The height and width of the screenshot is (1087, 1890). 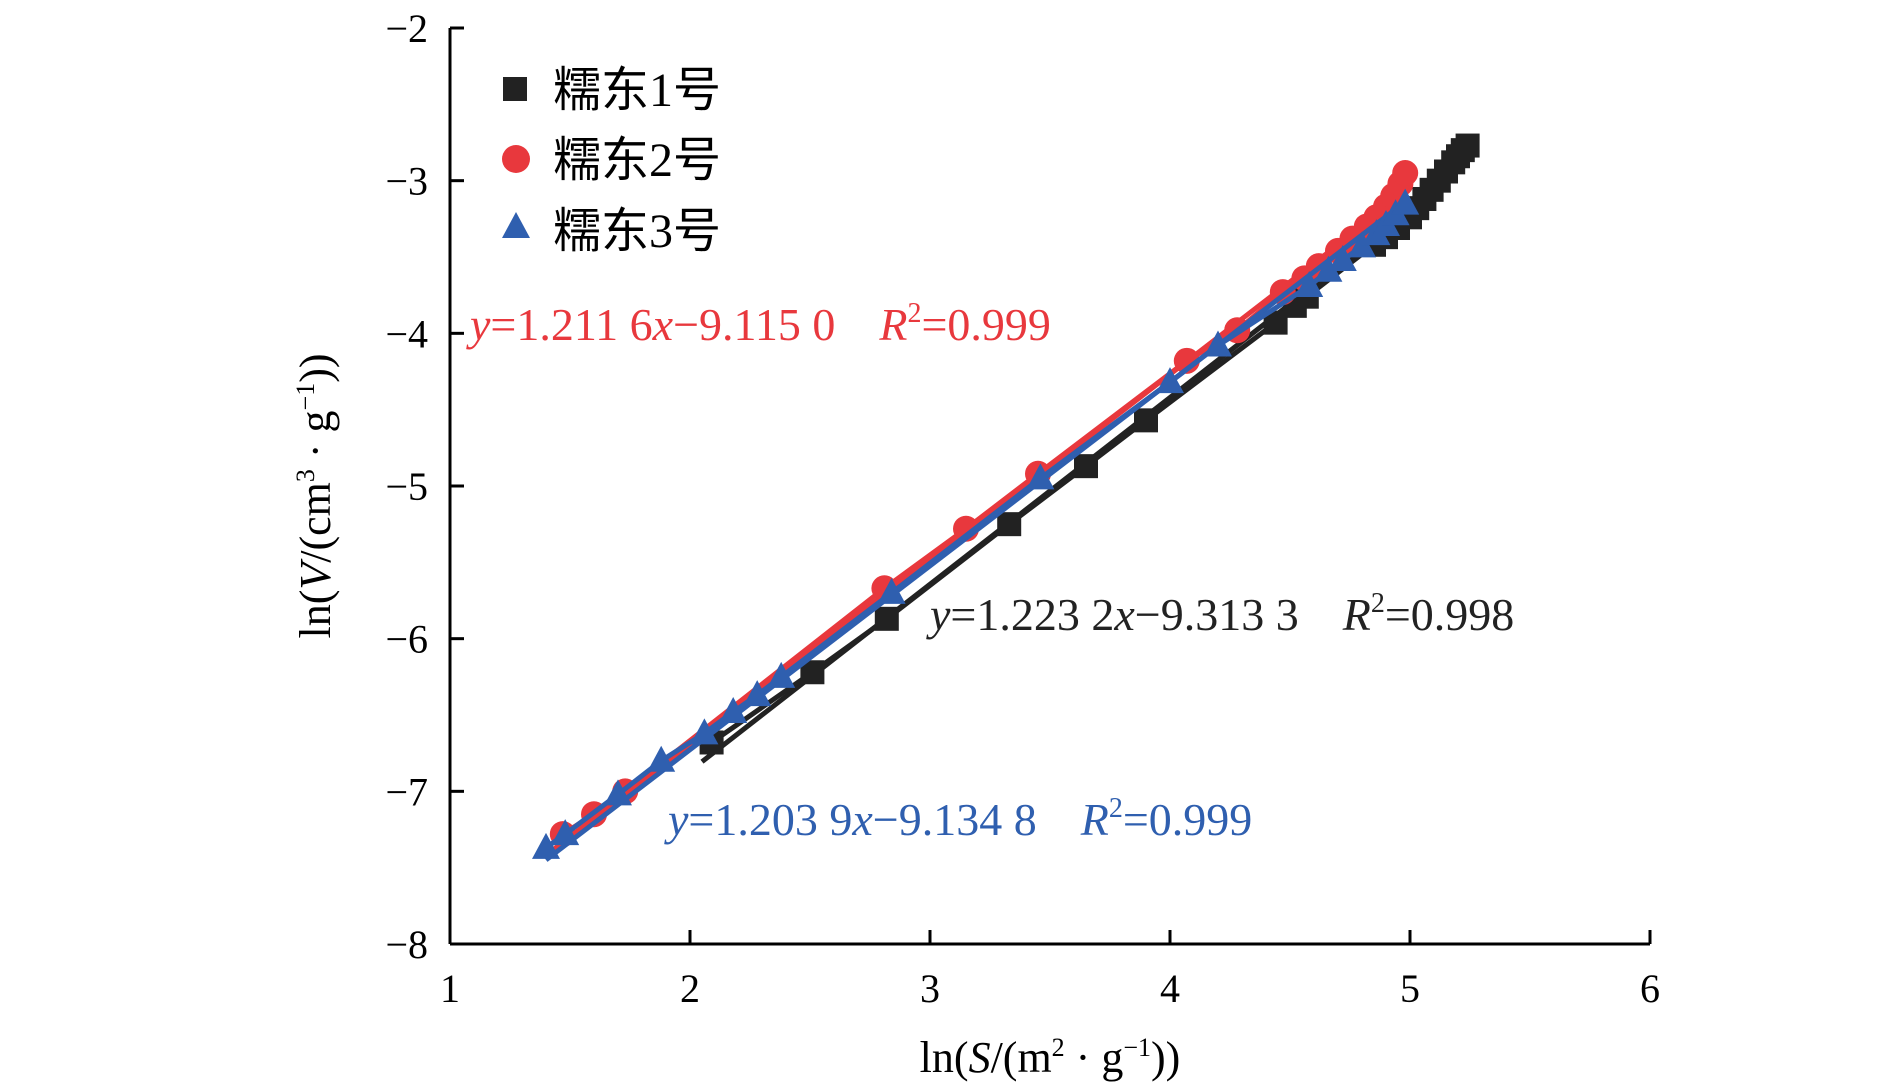 What do you see at coordinates (1021, 1057) in the screenshot?
I see `x-axis-label-unit: /(m` at bounding box center [1021, 1057].